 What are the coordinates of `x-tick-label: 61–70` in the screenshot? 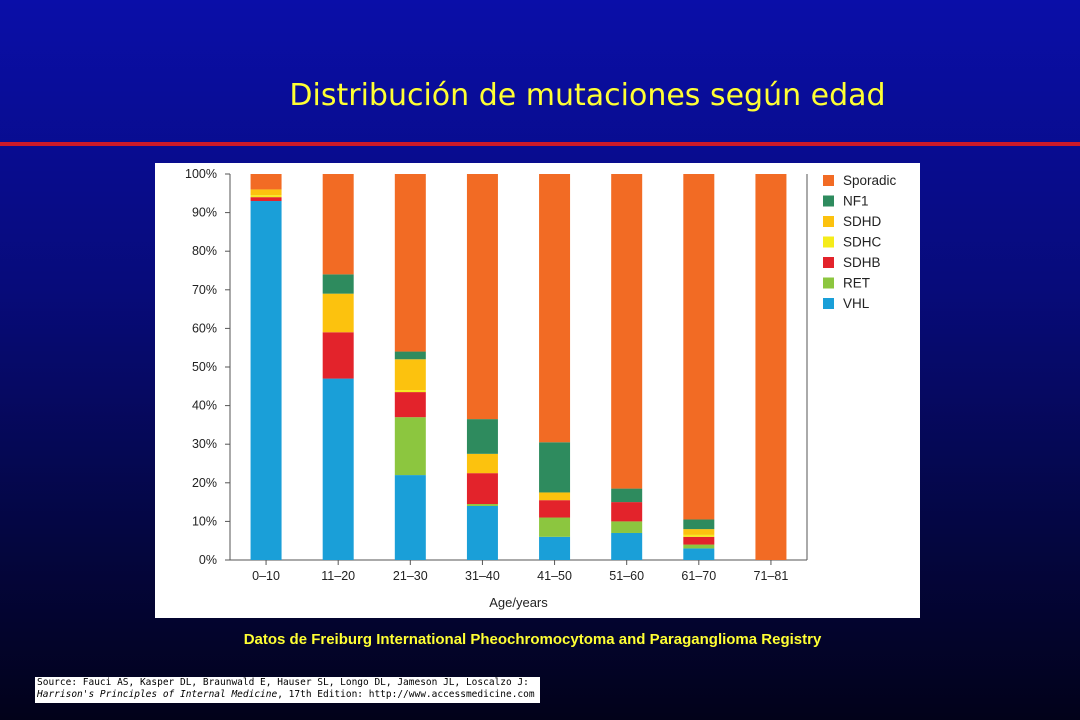 It's located at (698, 576).